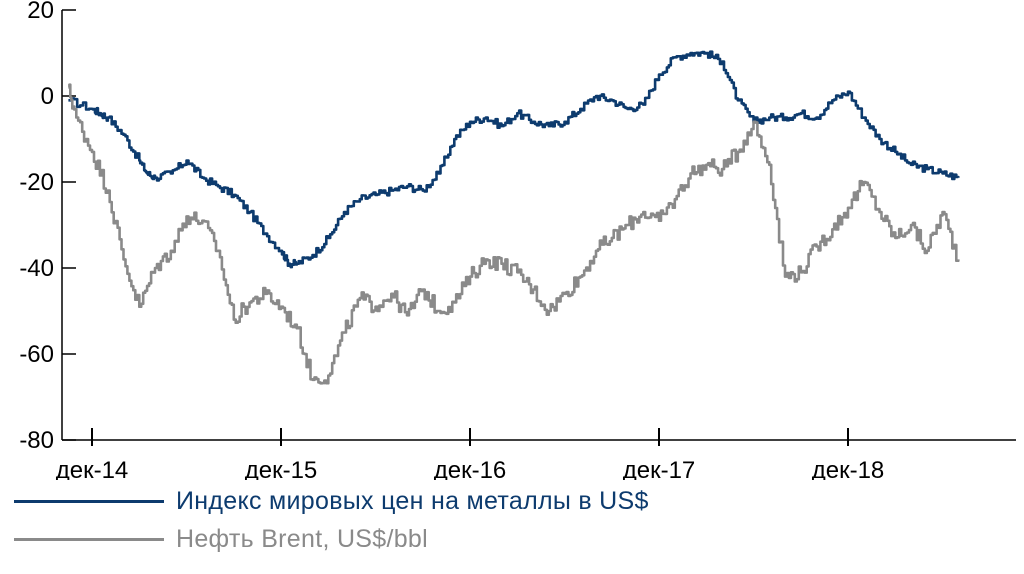 The width and height of the screenshot is (1024, 574). Describe the element at coordinates (36, 354) in the screenshot. I see `y-tick-label: -60` at that location.